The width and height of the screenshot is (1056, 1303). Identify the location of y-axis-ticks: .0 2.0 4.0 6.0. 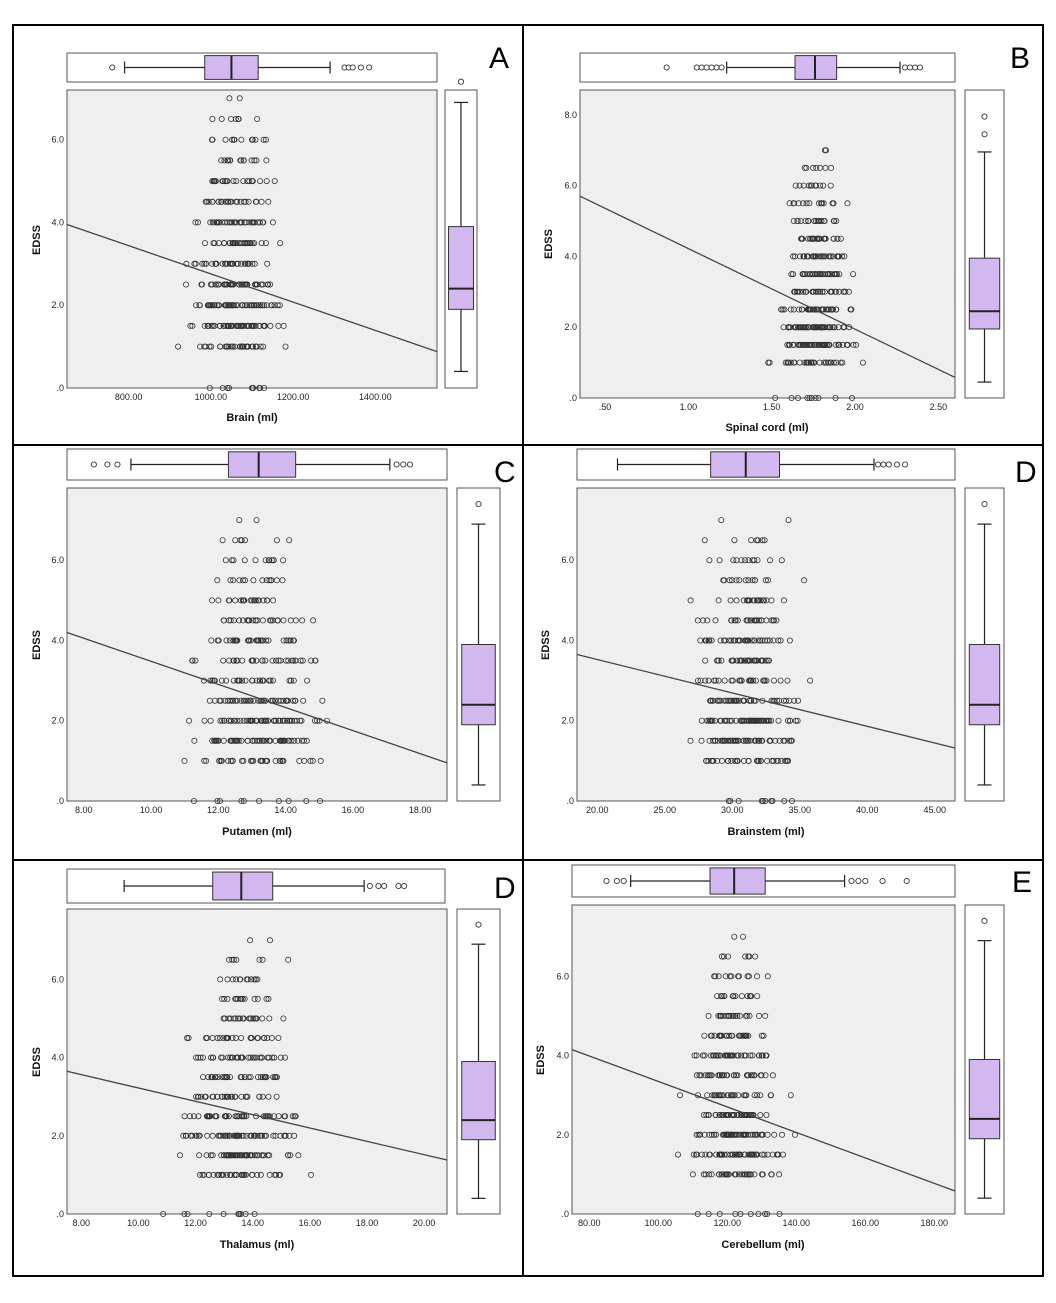
(567, 680).